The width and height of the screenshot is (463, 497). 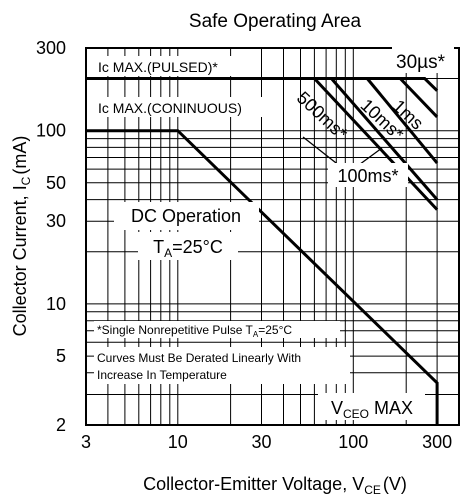 I want to click on series-500ms, so click(x=384, y=139).